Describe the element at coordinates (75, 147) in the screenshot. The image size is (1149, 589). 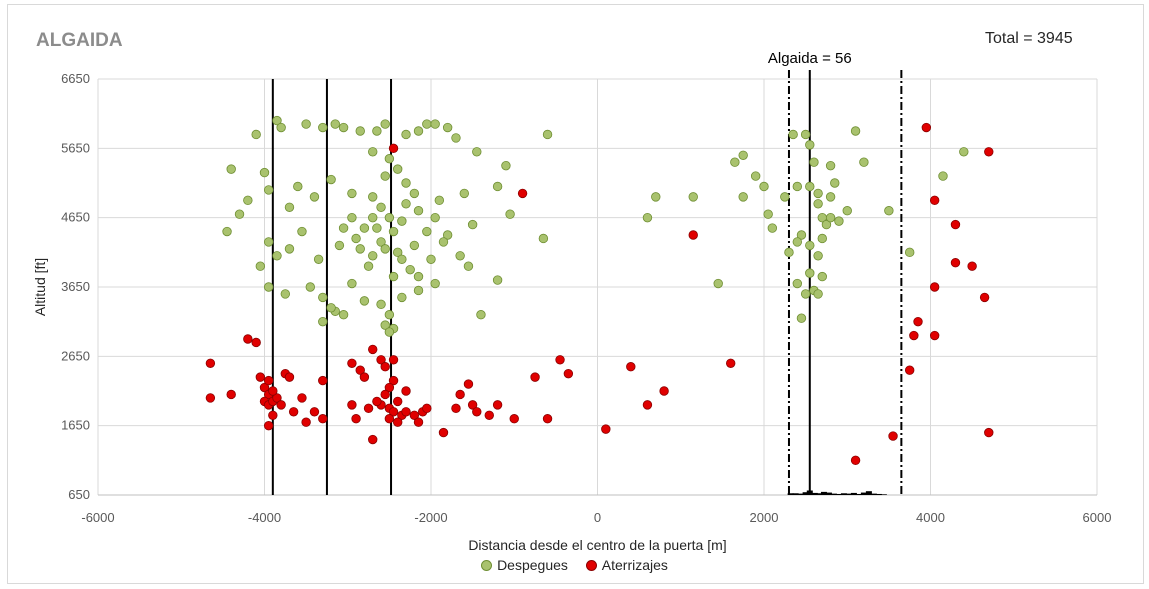
I see `y-tick-label: 5650` at that location.